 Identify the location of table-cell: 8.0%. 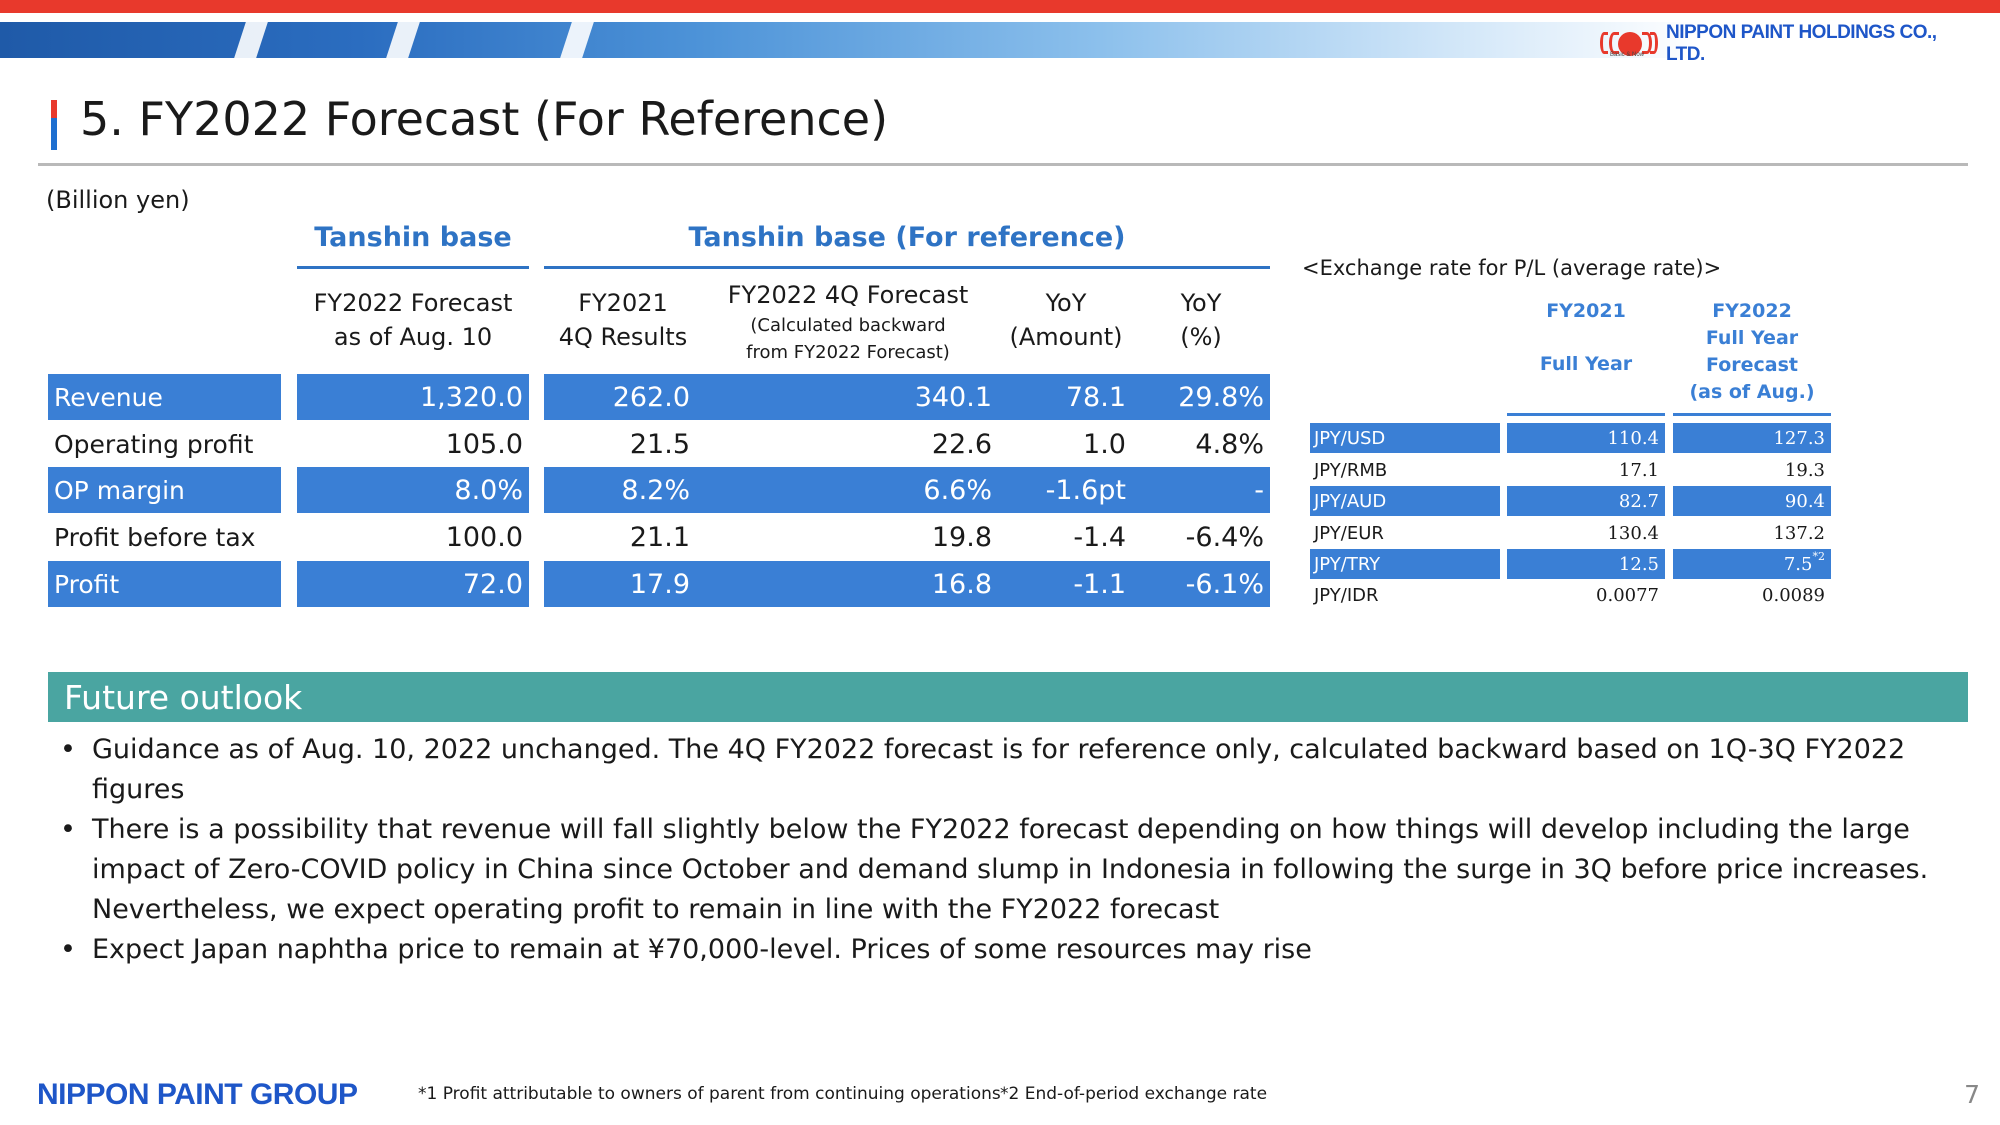
(413, 490).